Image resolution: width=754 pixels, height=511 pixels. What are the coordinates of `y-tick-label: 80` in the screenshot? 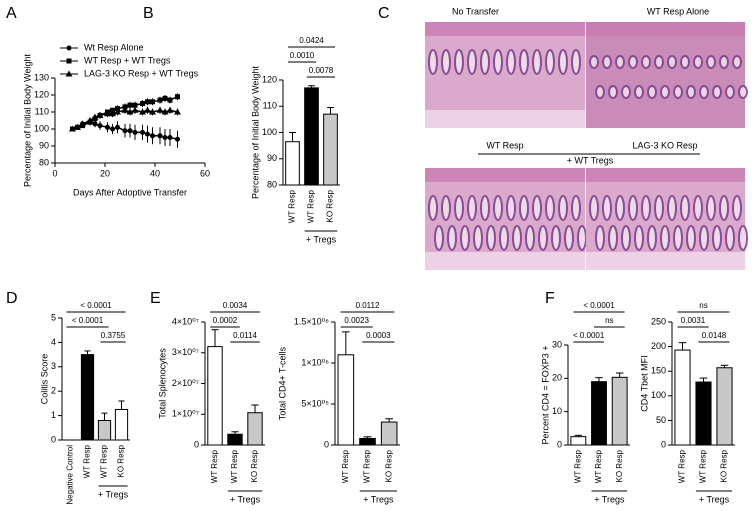 It's located at (44, 162).